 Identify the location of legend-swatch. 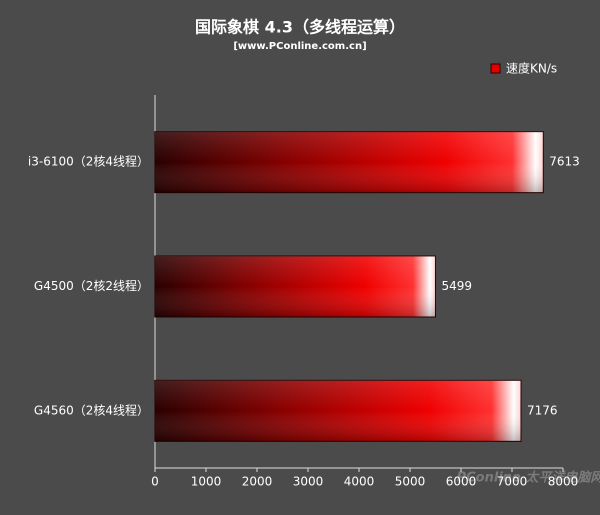
(495, 68).